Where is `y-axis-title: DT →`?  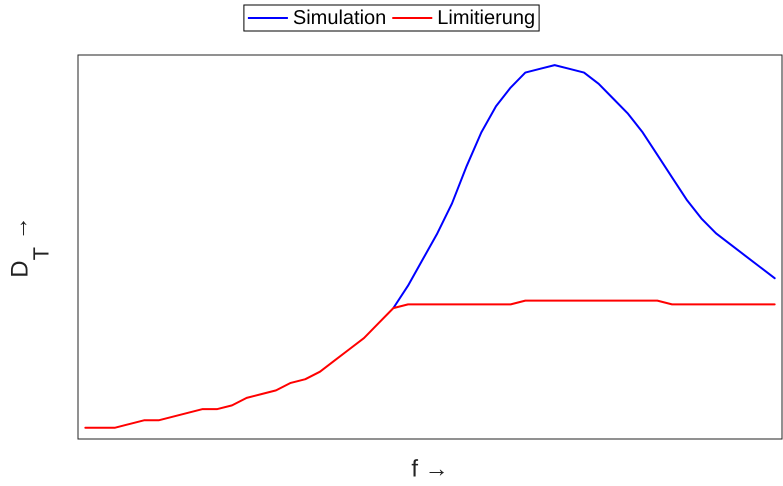 y-axis-title: DT → is located at coordinates (30, 247).